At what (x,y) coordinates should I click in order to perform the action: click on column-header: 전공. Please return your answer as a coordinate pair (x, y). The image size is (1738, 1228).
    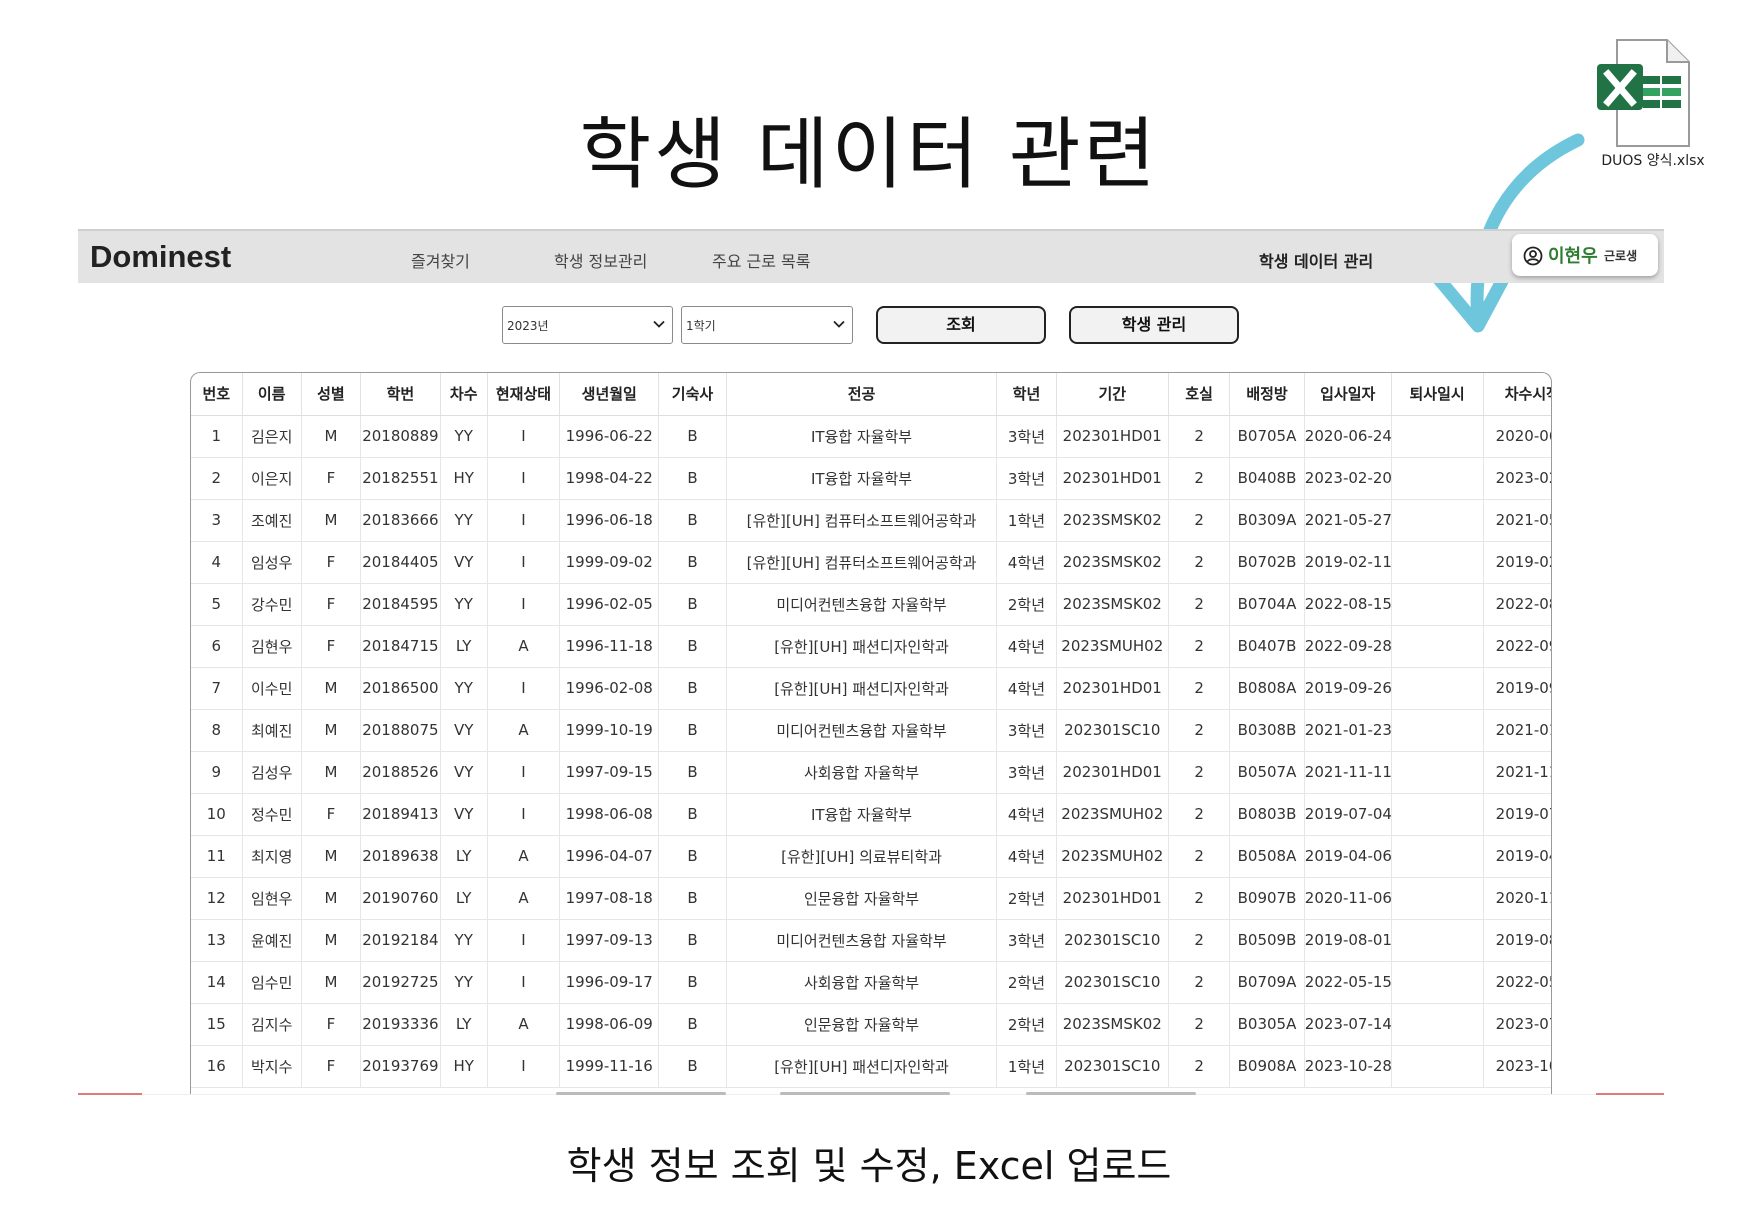
    Looking at the image, I should click on (862, 394).